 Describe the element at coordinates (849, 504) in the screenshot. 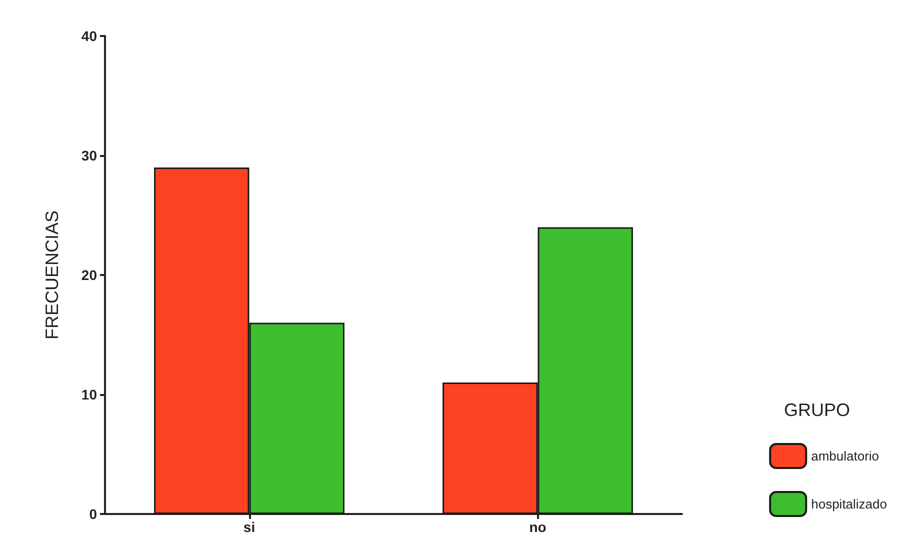

I see `legend-label: hospitalizado` at that location.